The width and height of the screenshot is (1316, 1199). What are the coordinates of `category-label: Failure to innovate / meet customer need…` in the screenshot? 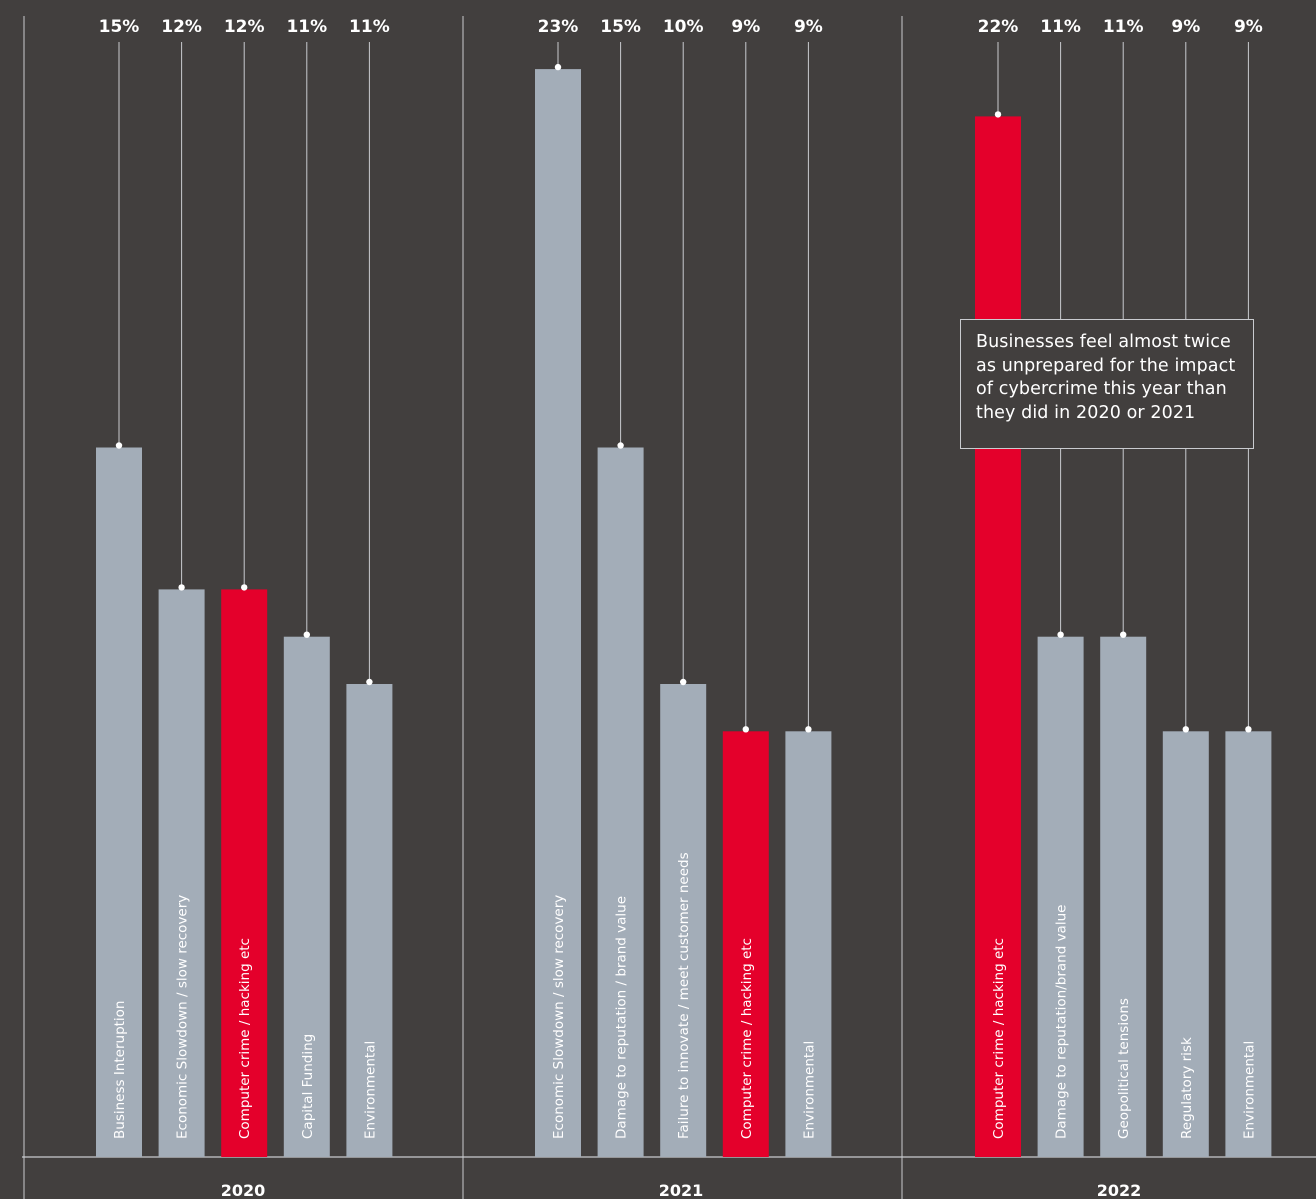 It's located at (684, 995).